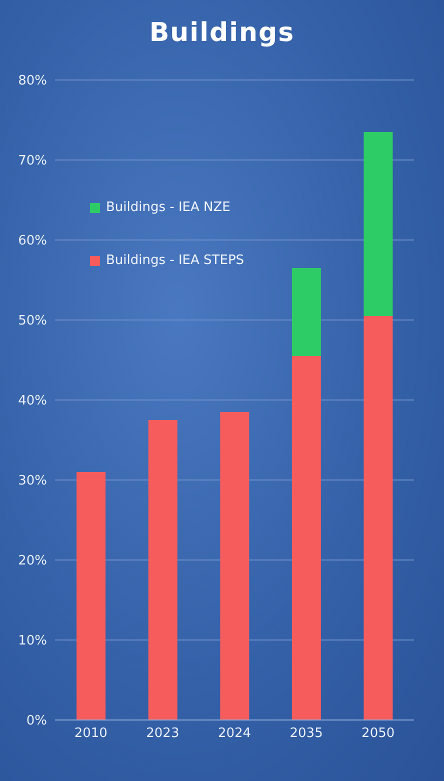 This screenshot has width=444, height=781. Describe the element at coordinates (222, 33) in the screenshot. I see `chart-title: Buildings` at that location.